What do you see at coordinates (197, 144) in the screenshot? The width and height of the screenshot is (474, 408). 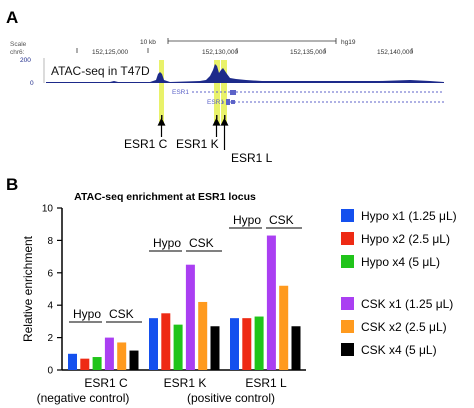 I see `locus-label-esr1-k: ESR1 K` at bounding box center [197, 144].